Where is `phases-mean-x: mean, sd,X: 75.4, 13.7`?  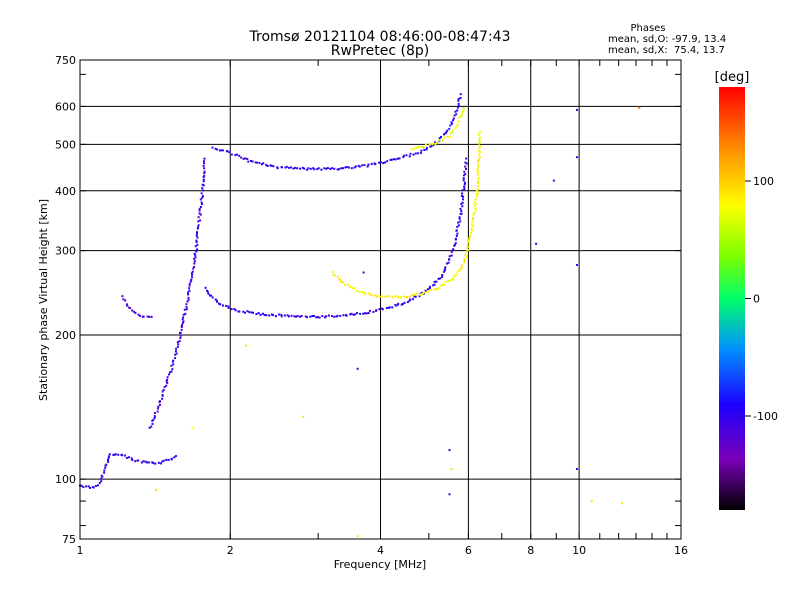 phases-mean-x: mean, sd,X: 75.4, 13.7 is located at coordinates (666, 50).